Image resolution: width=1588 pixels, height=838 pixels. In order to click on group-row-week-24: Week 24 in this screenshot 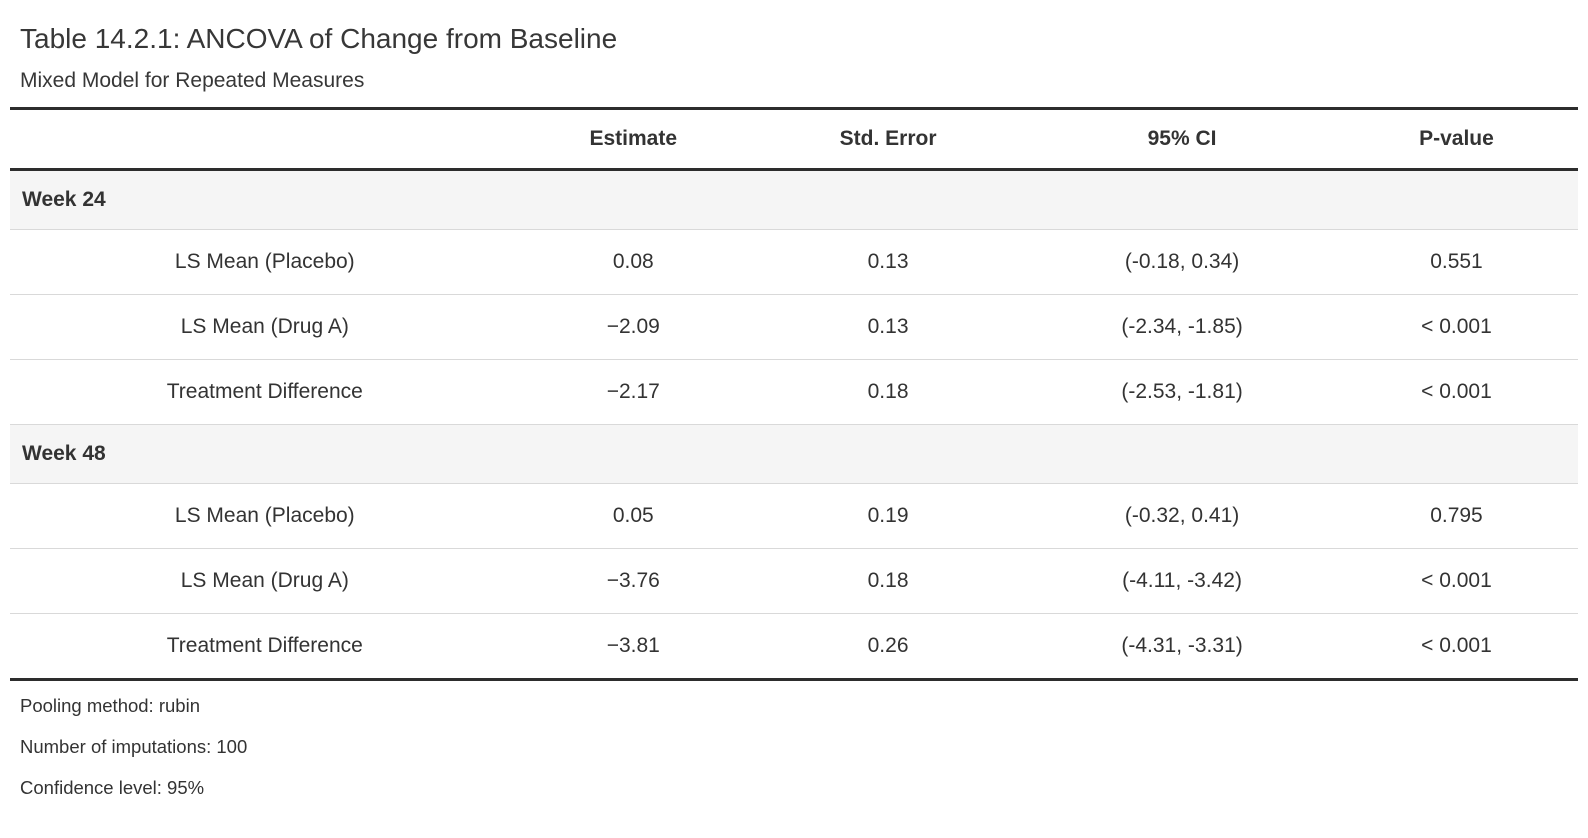, I will do `click(794, 199)`.